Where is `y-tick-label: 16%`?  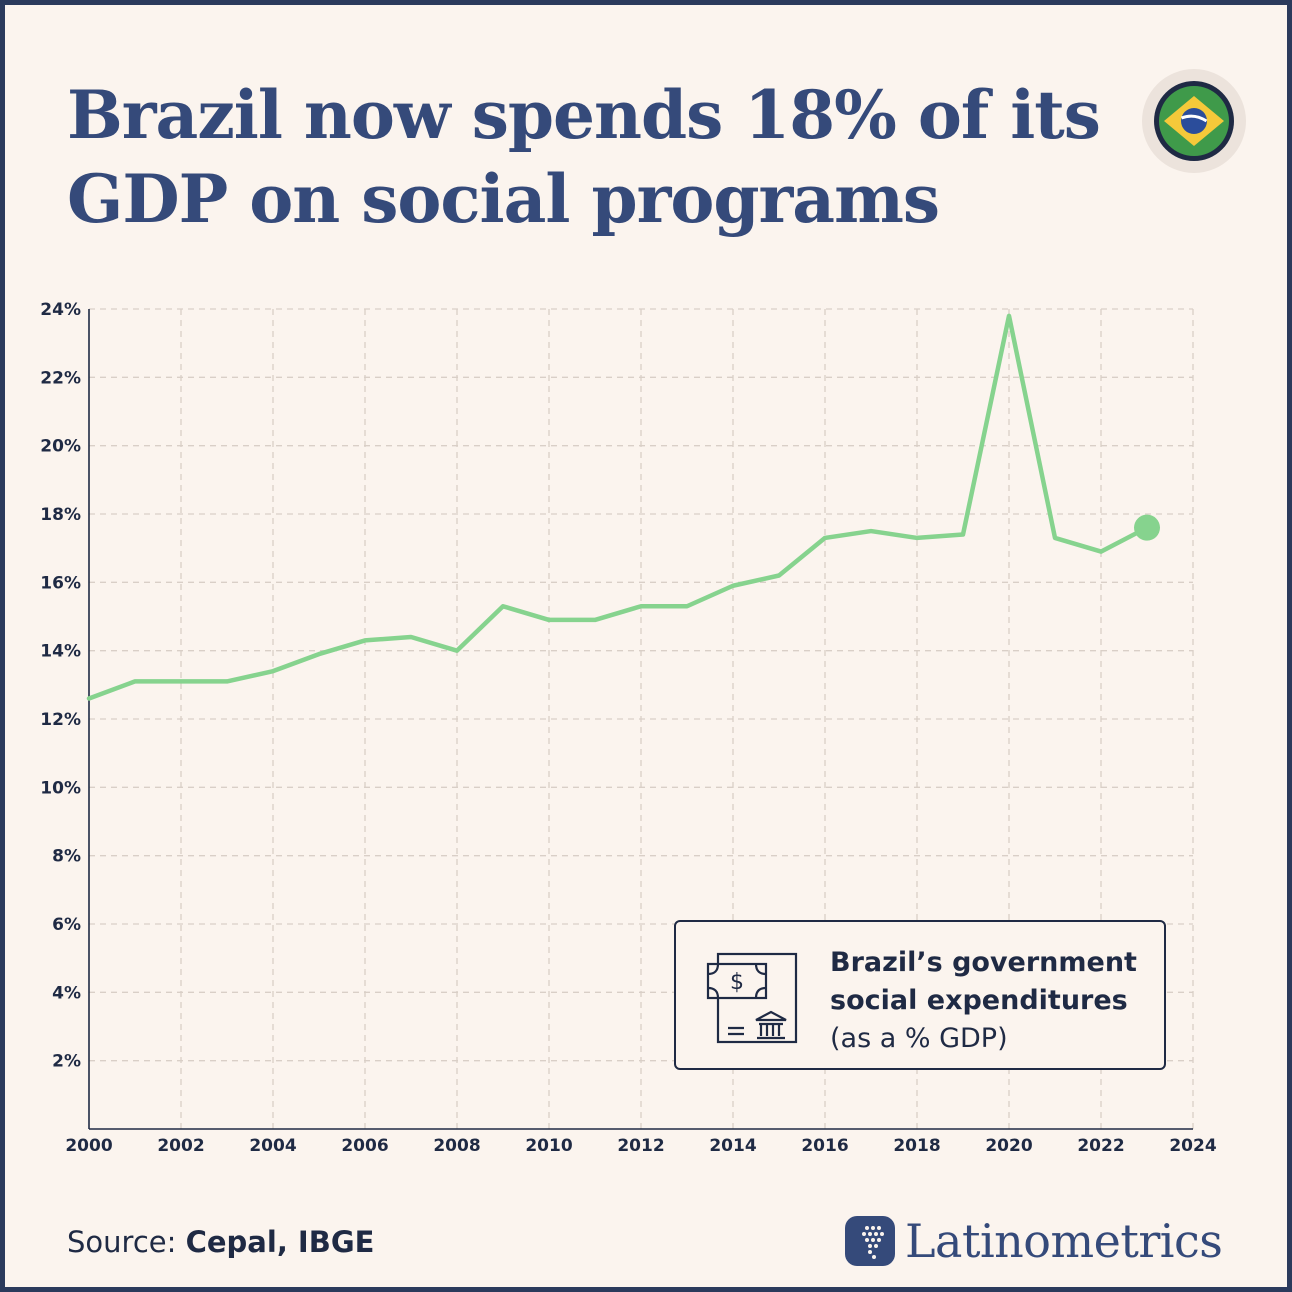
y-tick-label: 16% is located at coordinates (60, 583).